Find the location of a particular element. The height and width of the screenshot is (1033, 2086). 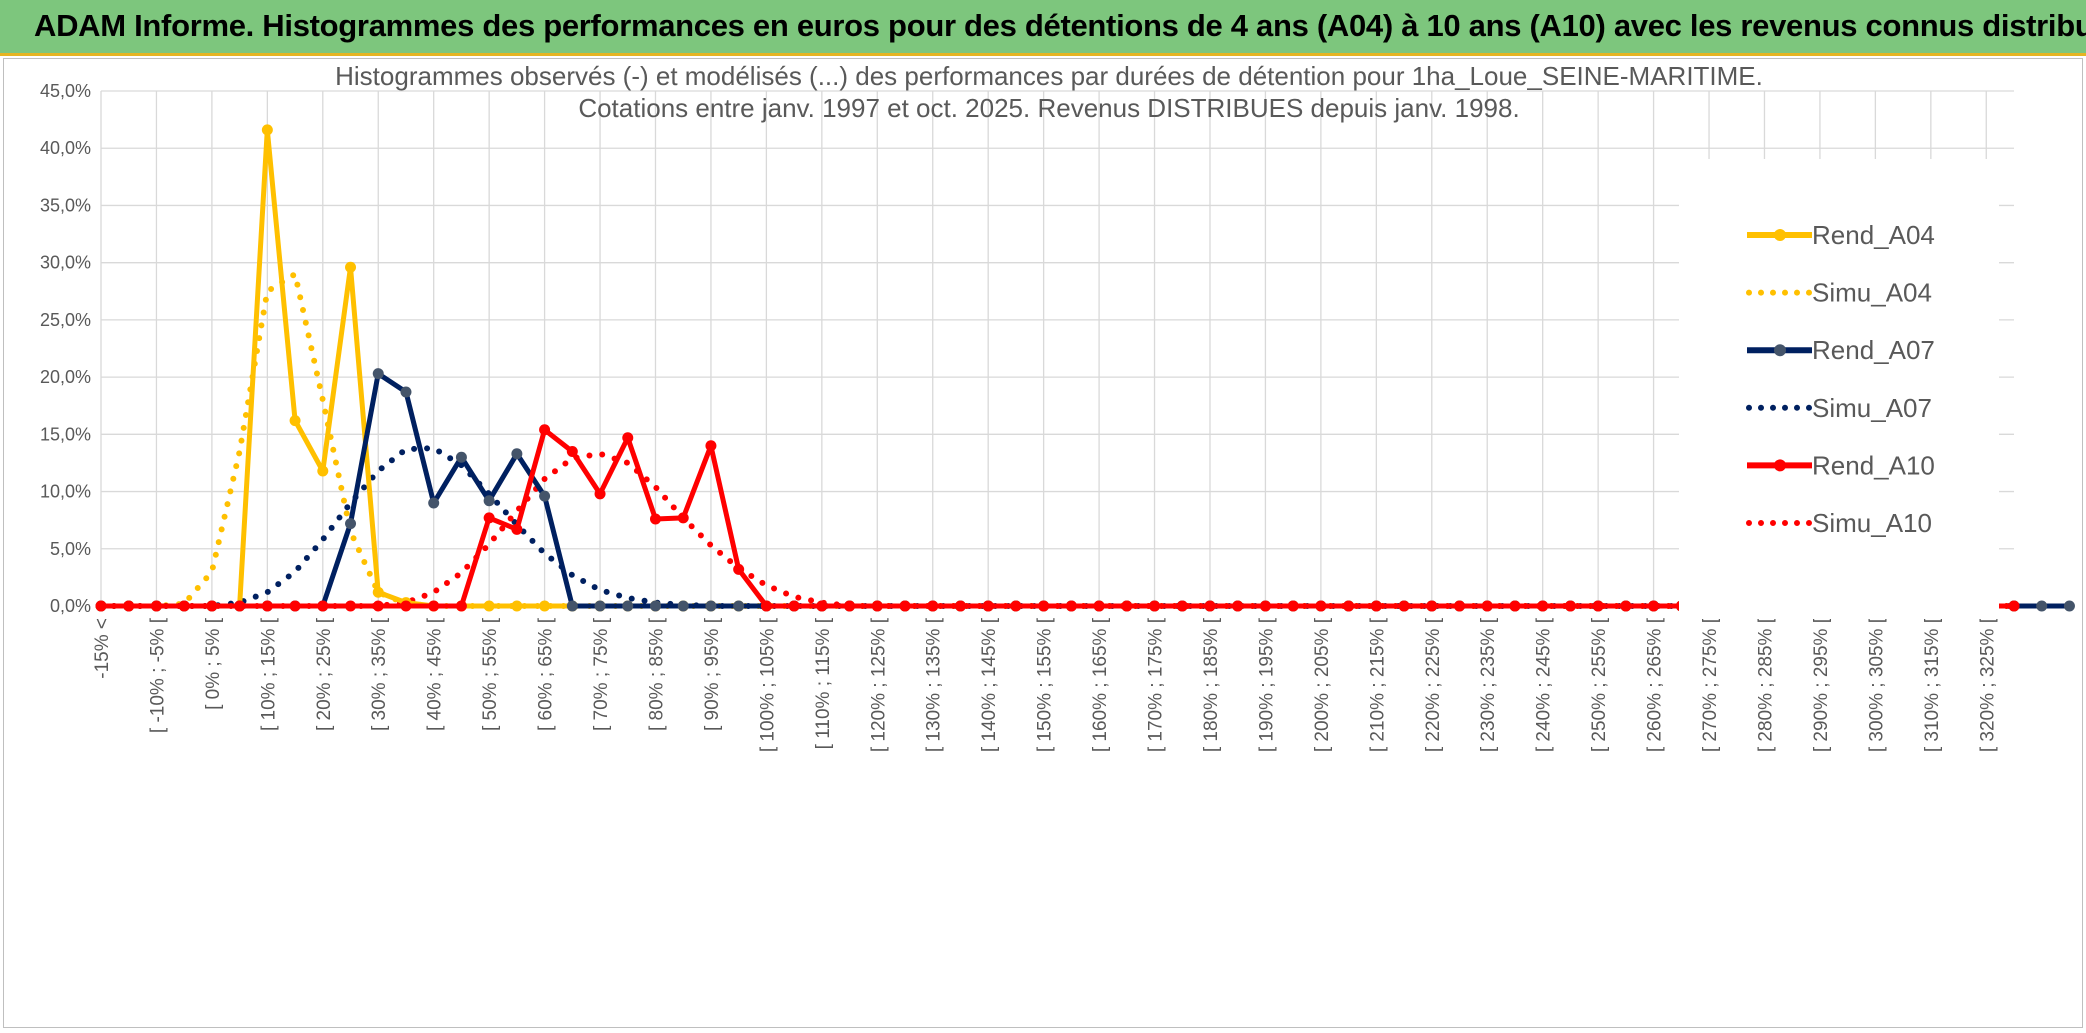

x-tick-label: [ 300% ; 305% [ is located at coordinates (1876, 684).